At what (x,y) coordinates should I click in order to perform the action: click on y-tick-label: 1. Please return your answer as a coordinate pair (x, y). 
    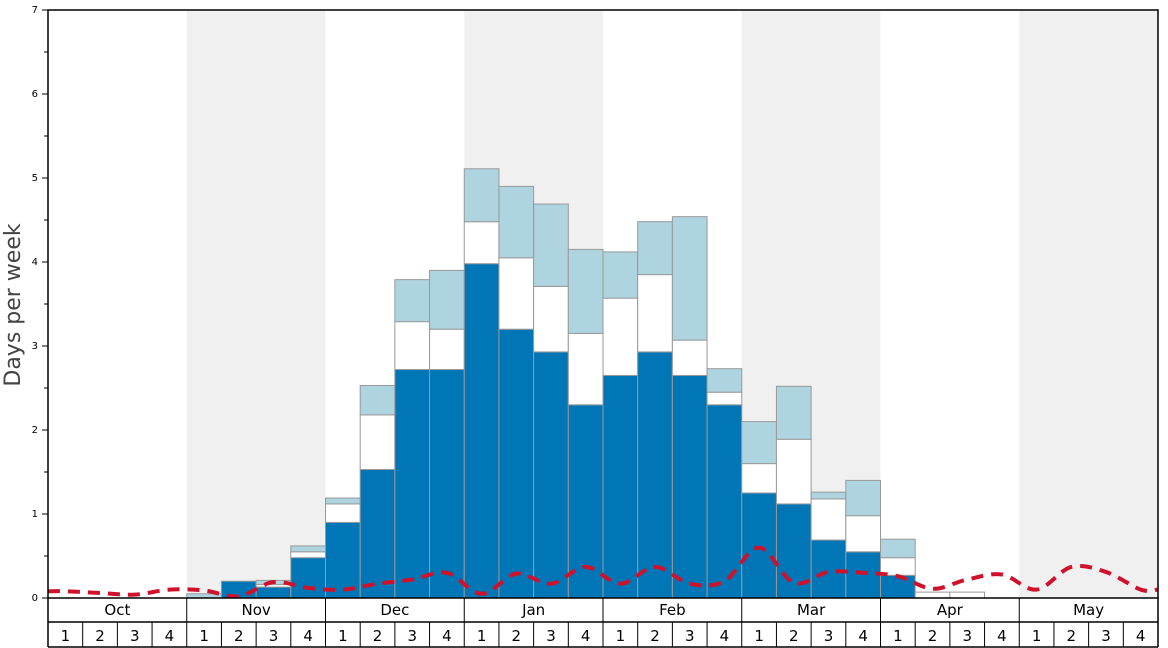
    Looking at the image, I should click on (35, 514).